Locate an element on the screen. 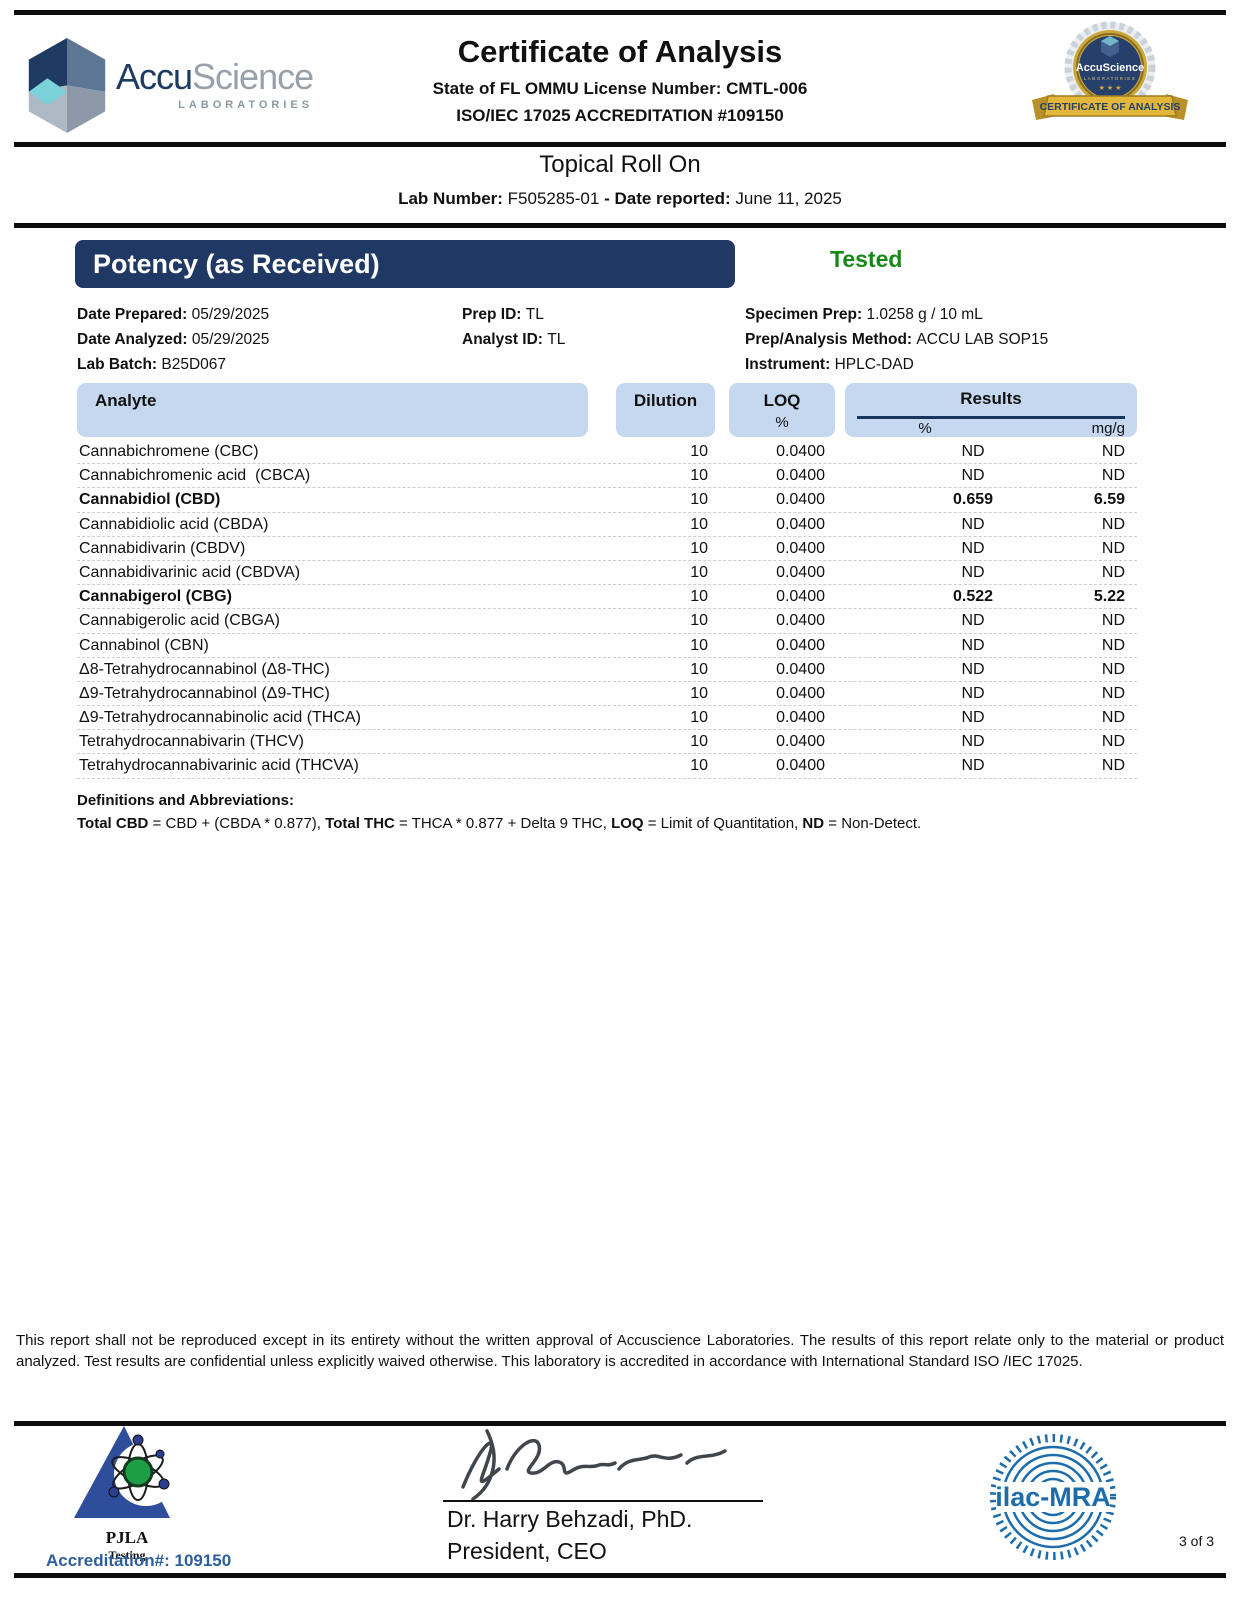  signature-line is located at coordinates (603, 1501).